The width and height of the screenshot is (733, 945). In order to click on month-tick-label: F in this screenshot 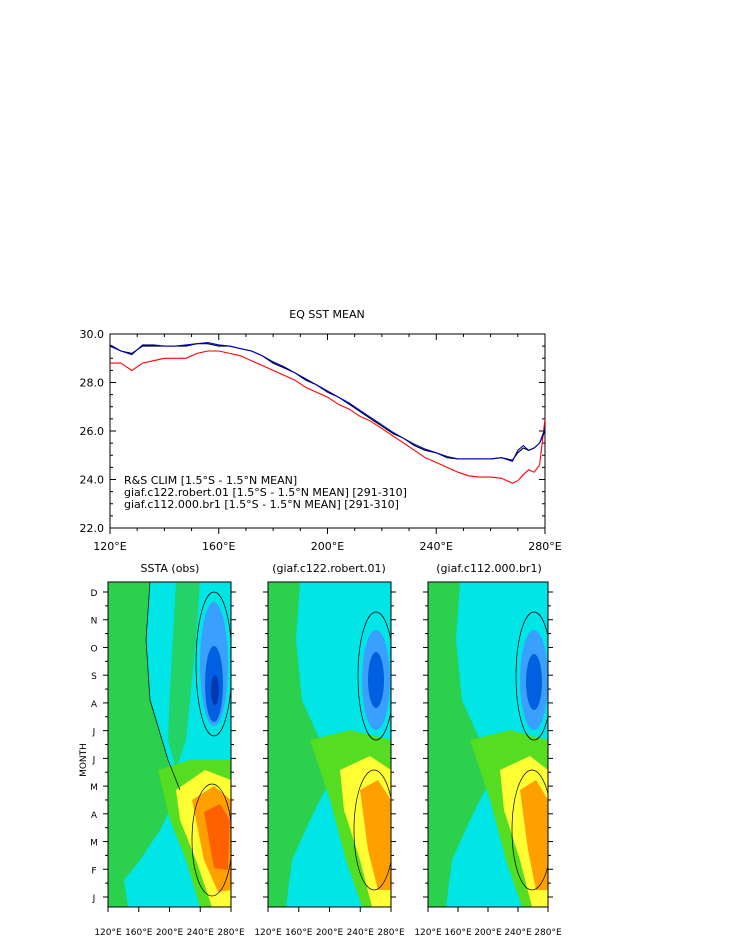, I will do `click(93, 871)`.